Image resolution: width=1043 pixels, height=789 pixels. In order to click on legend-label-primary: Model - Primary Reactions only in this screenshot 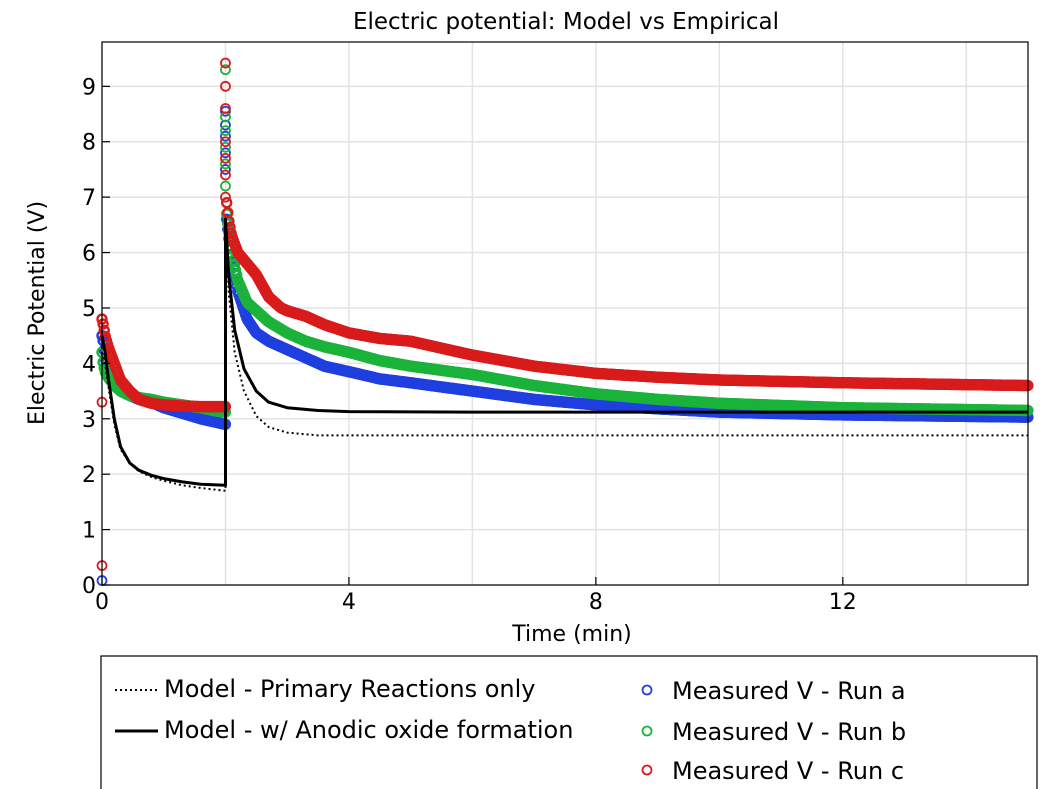, I will do `click(349, 689)`.